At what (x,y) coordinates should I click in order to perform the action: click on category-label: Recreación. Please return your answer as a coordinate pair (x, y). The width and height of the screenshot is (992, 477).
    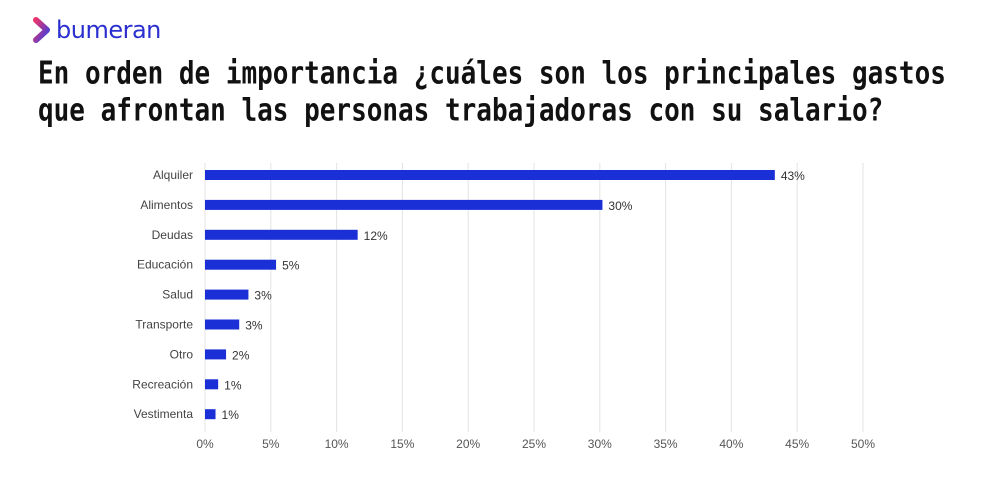
    Looking at the image, I should click on (162, 384).